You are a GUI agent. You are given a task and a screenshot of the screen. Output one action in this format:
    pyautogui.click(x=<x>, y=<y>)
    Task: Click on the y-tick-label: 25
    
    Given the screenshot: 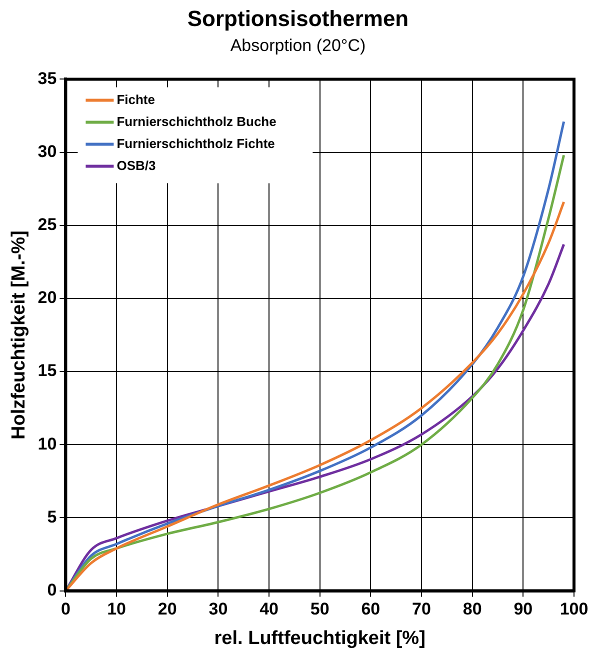 What is the action you would take?
    pyautogui.click(x=47, y=224)
    